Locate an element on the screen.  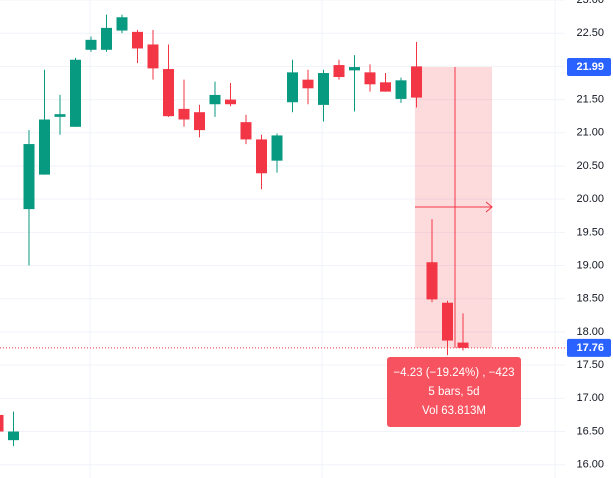
measure-text: Vol 63.813M is located at coordinates (454, 411).